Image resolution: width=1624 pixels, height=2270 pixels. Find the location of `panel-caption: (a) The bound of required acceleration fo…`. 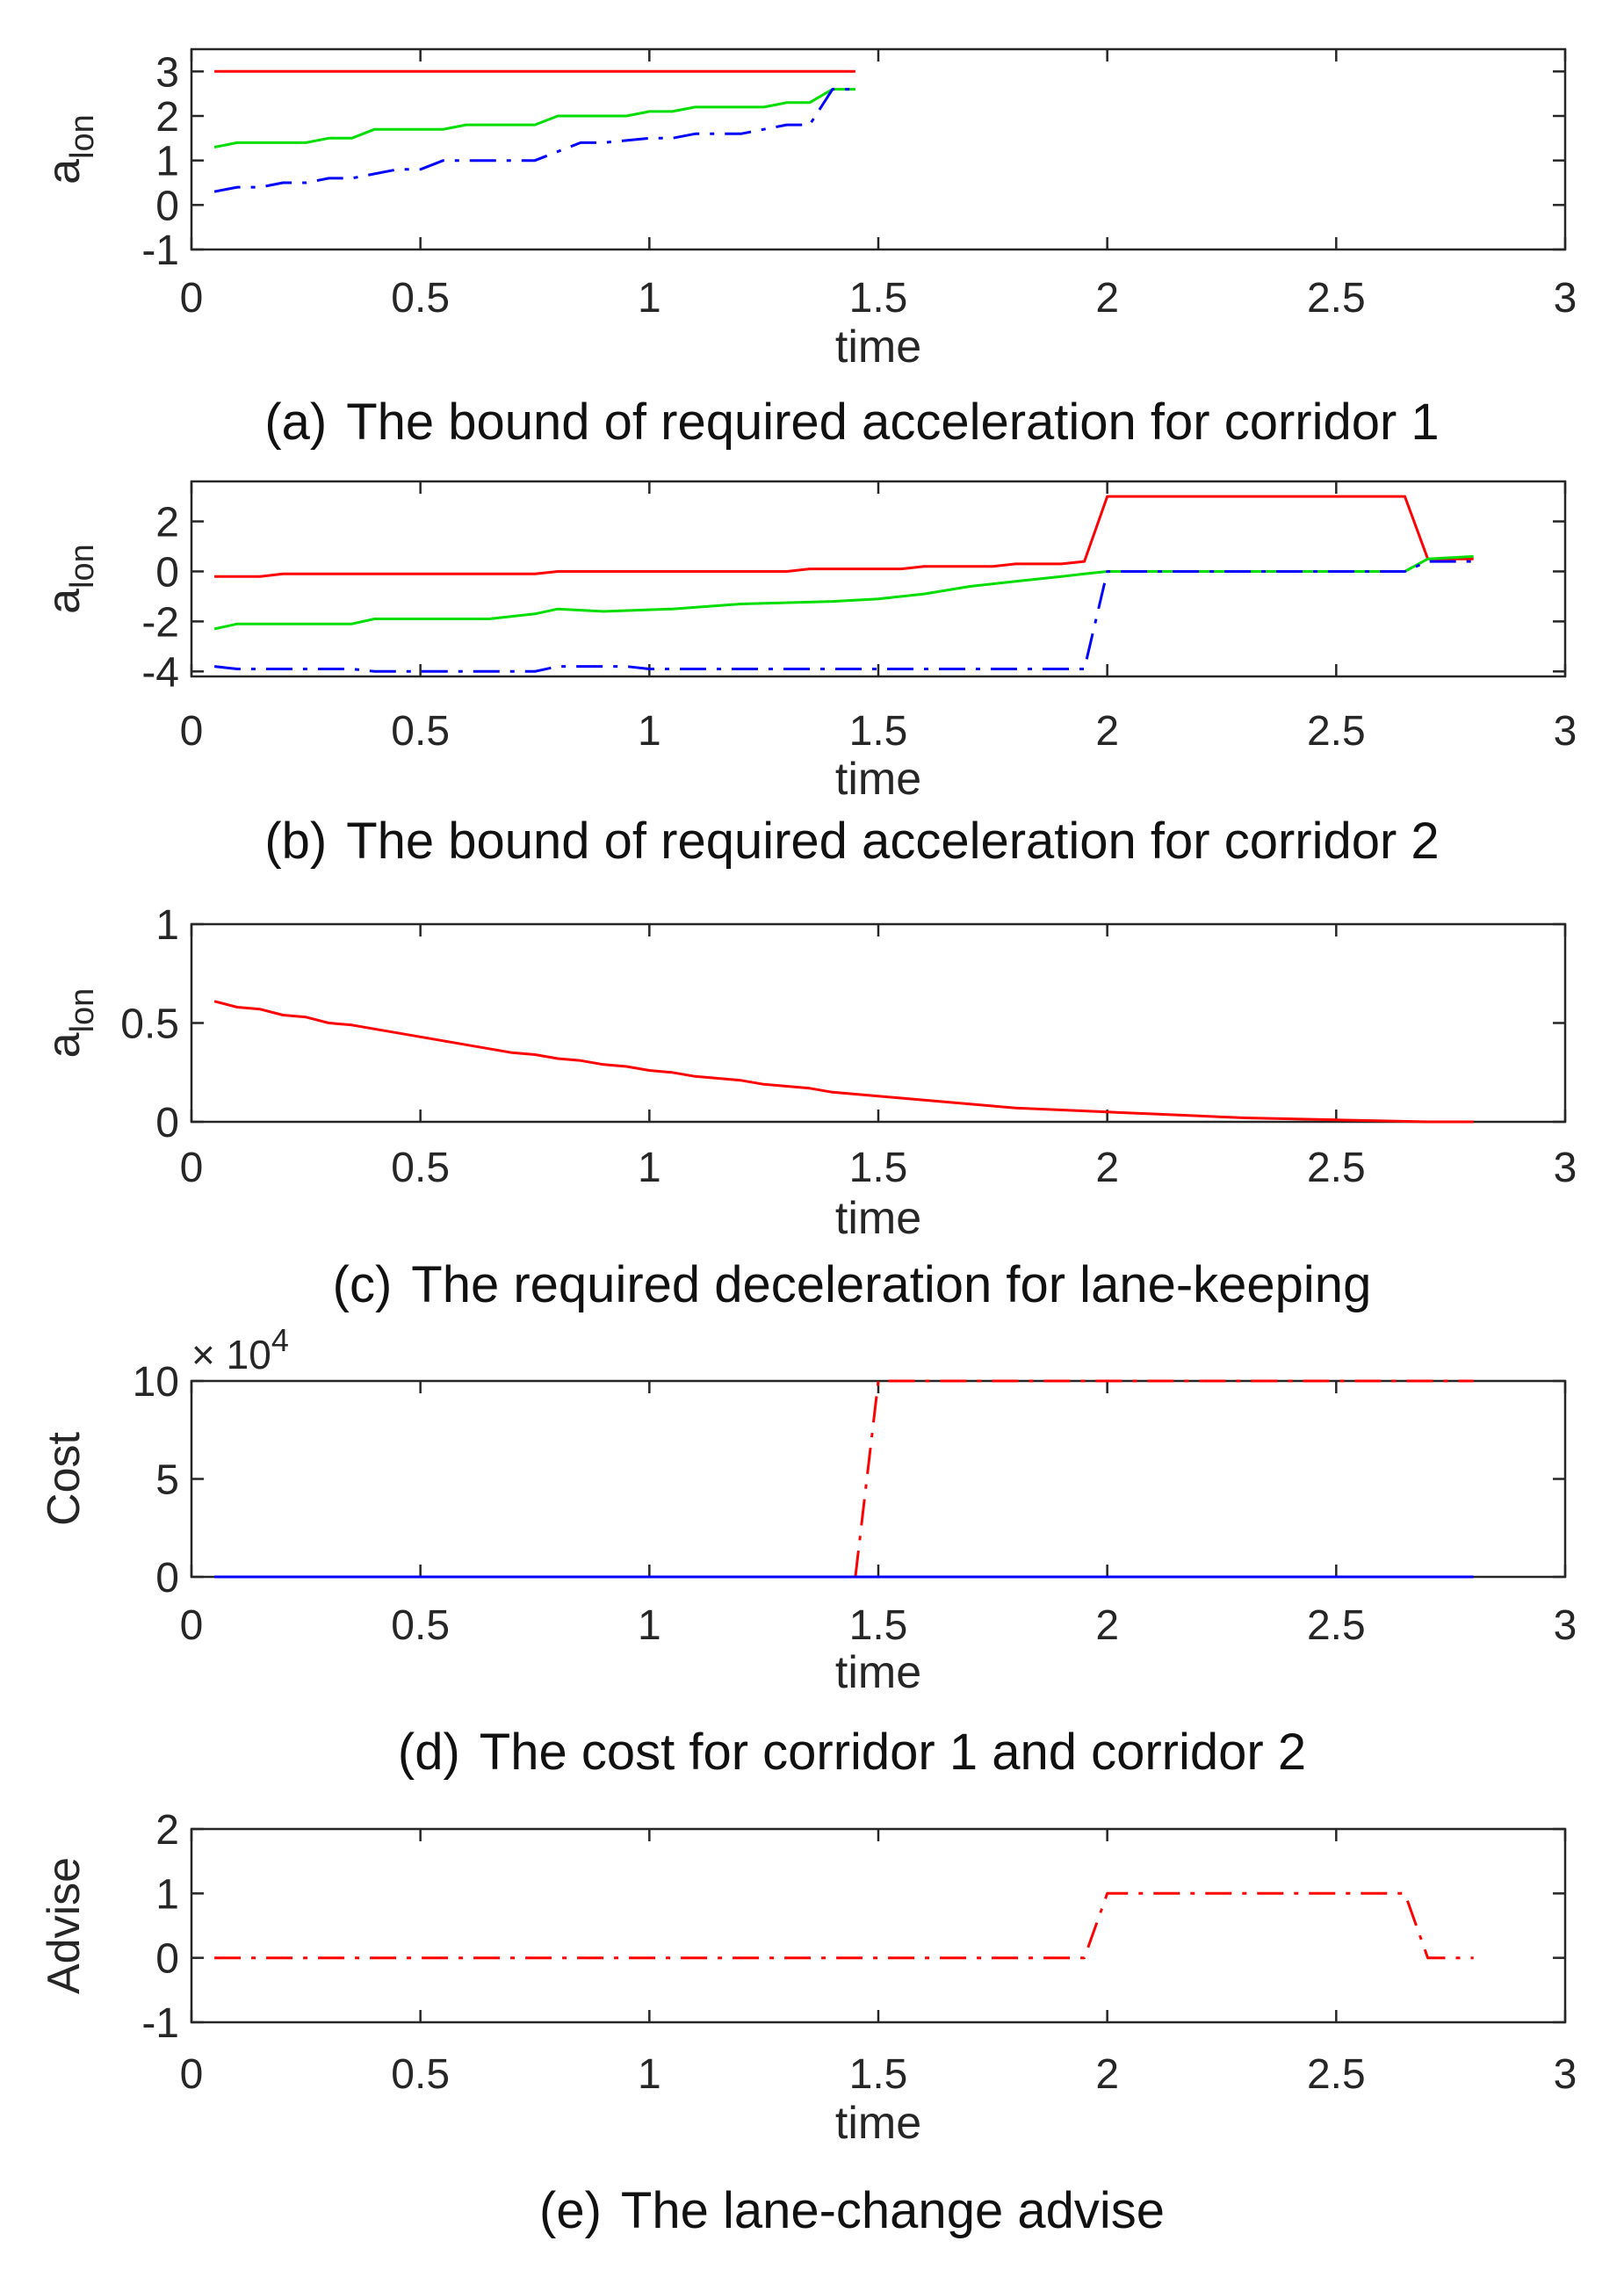

panel-caption: (a) The bound of required acceleration fo… is located at coordinates (852, 422).